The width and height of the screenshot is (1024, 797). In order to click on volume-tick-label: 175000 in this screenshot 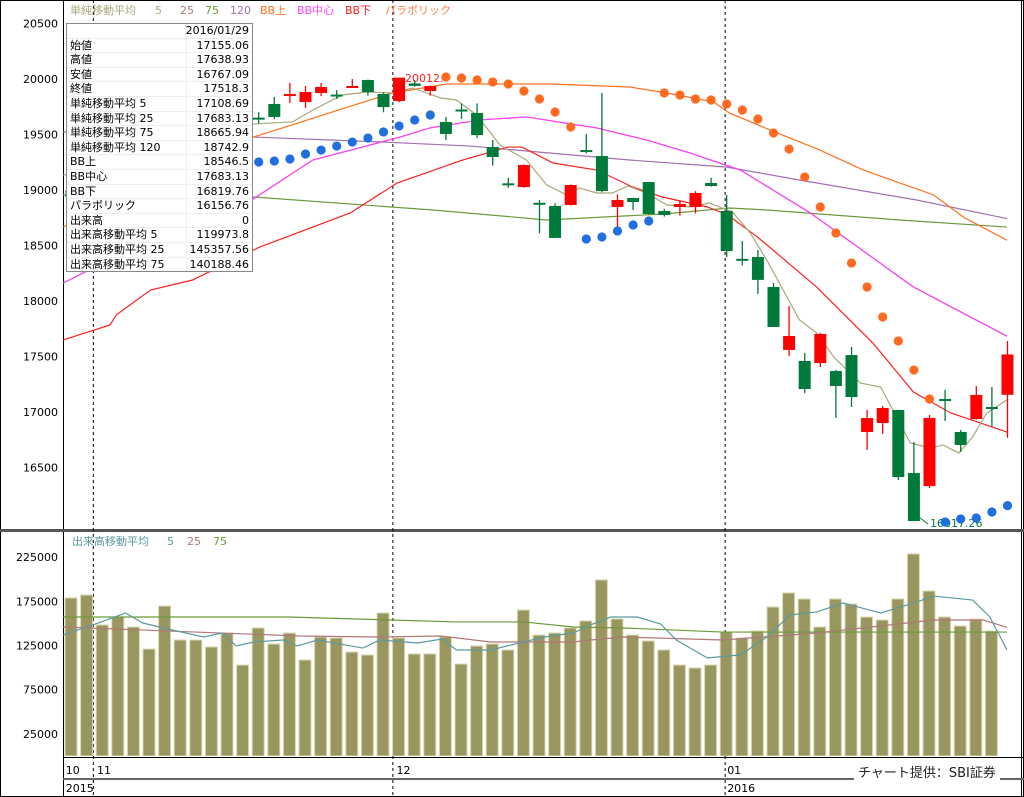, I will do `click(37, 601)`.